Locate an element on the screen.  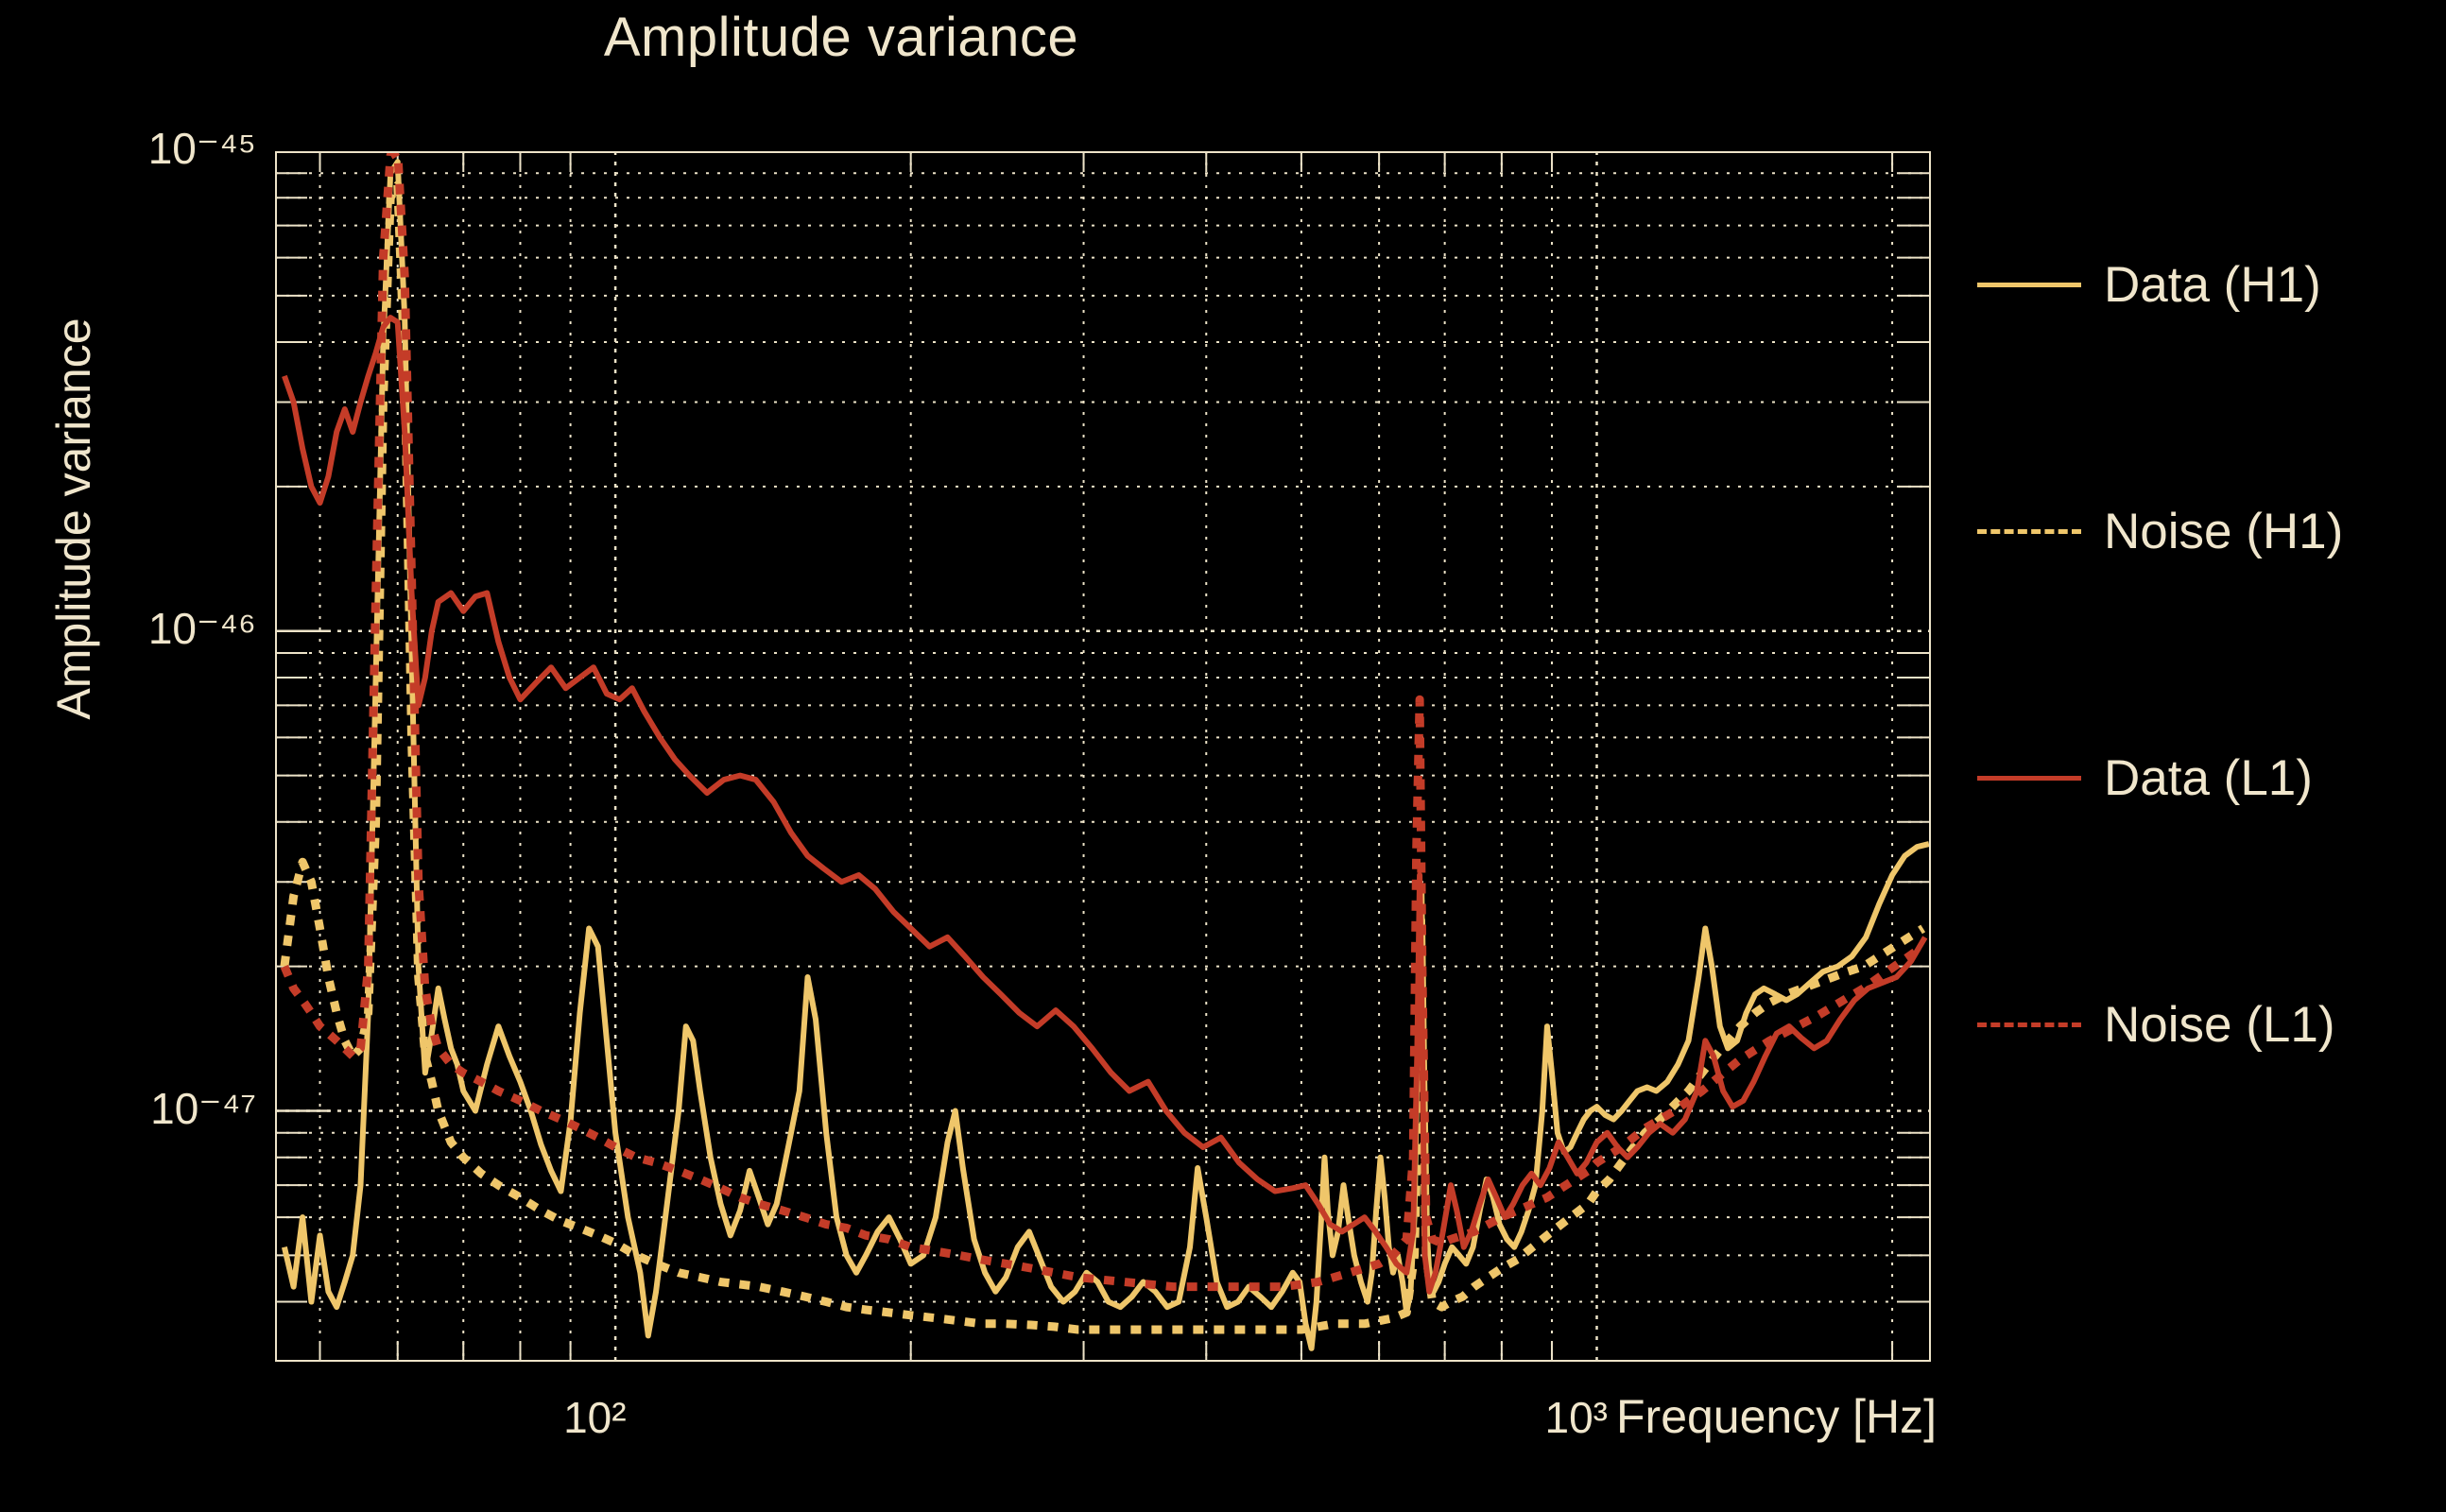
x-axis-title: Frequency [Hz] is located at coordinates (1777, 1416).